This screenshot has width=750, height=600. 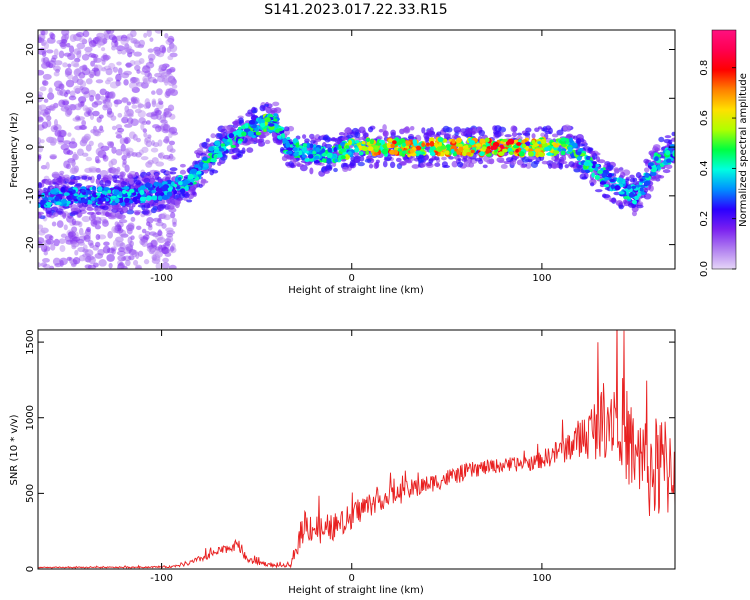 I want to click on y-tick-label: 1000, so click(x=30, y=417).